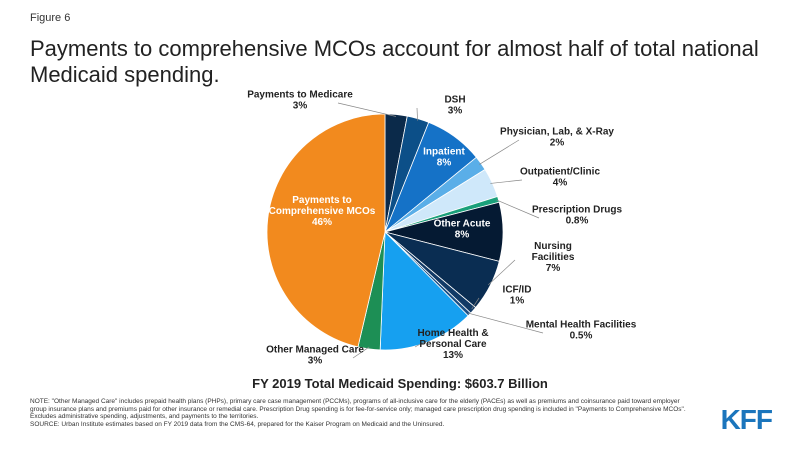  Describe the element at coordinates (300, 95) in the screenshot. I see `label-name: Payments to Medicare` at that location.